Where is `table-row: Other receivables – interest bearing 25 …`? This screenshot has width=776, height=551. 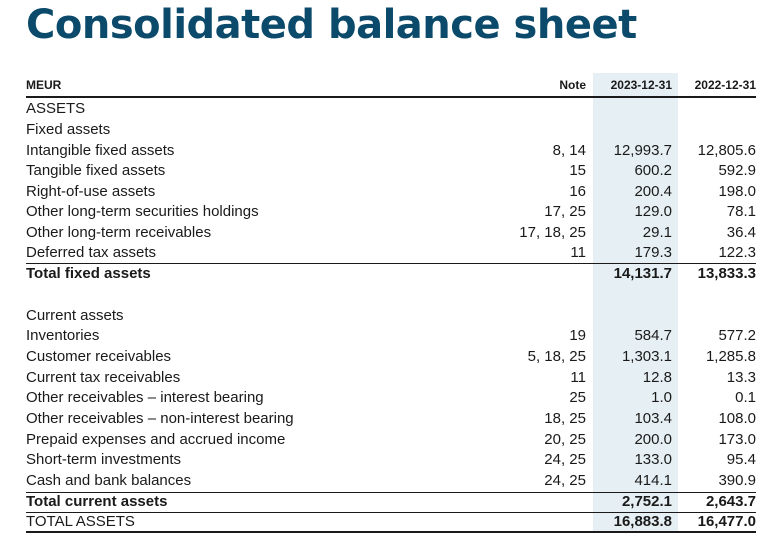
table-row: Other receivables – interest bearing 25 … is located at coordinates (391, 398).